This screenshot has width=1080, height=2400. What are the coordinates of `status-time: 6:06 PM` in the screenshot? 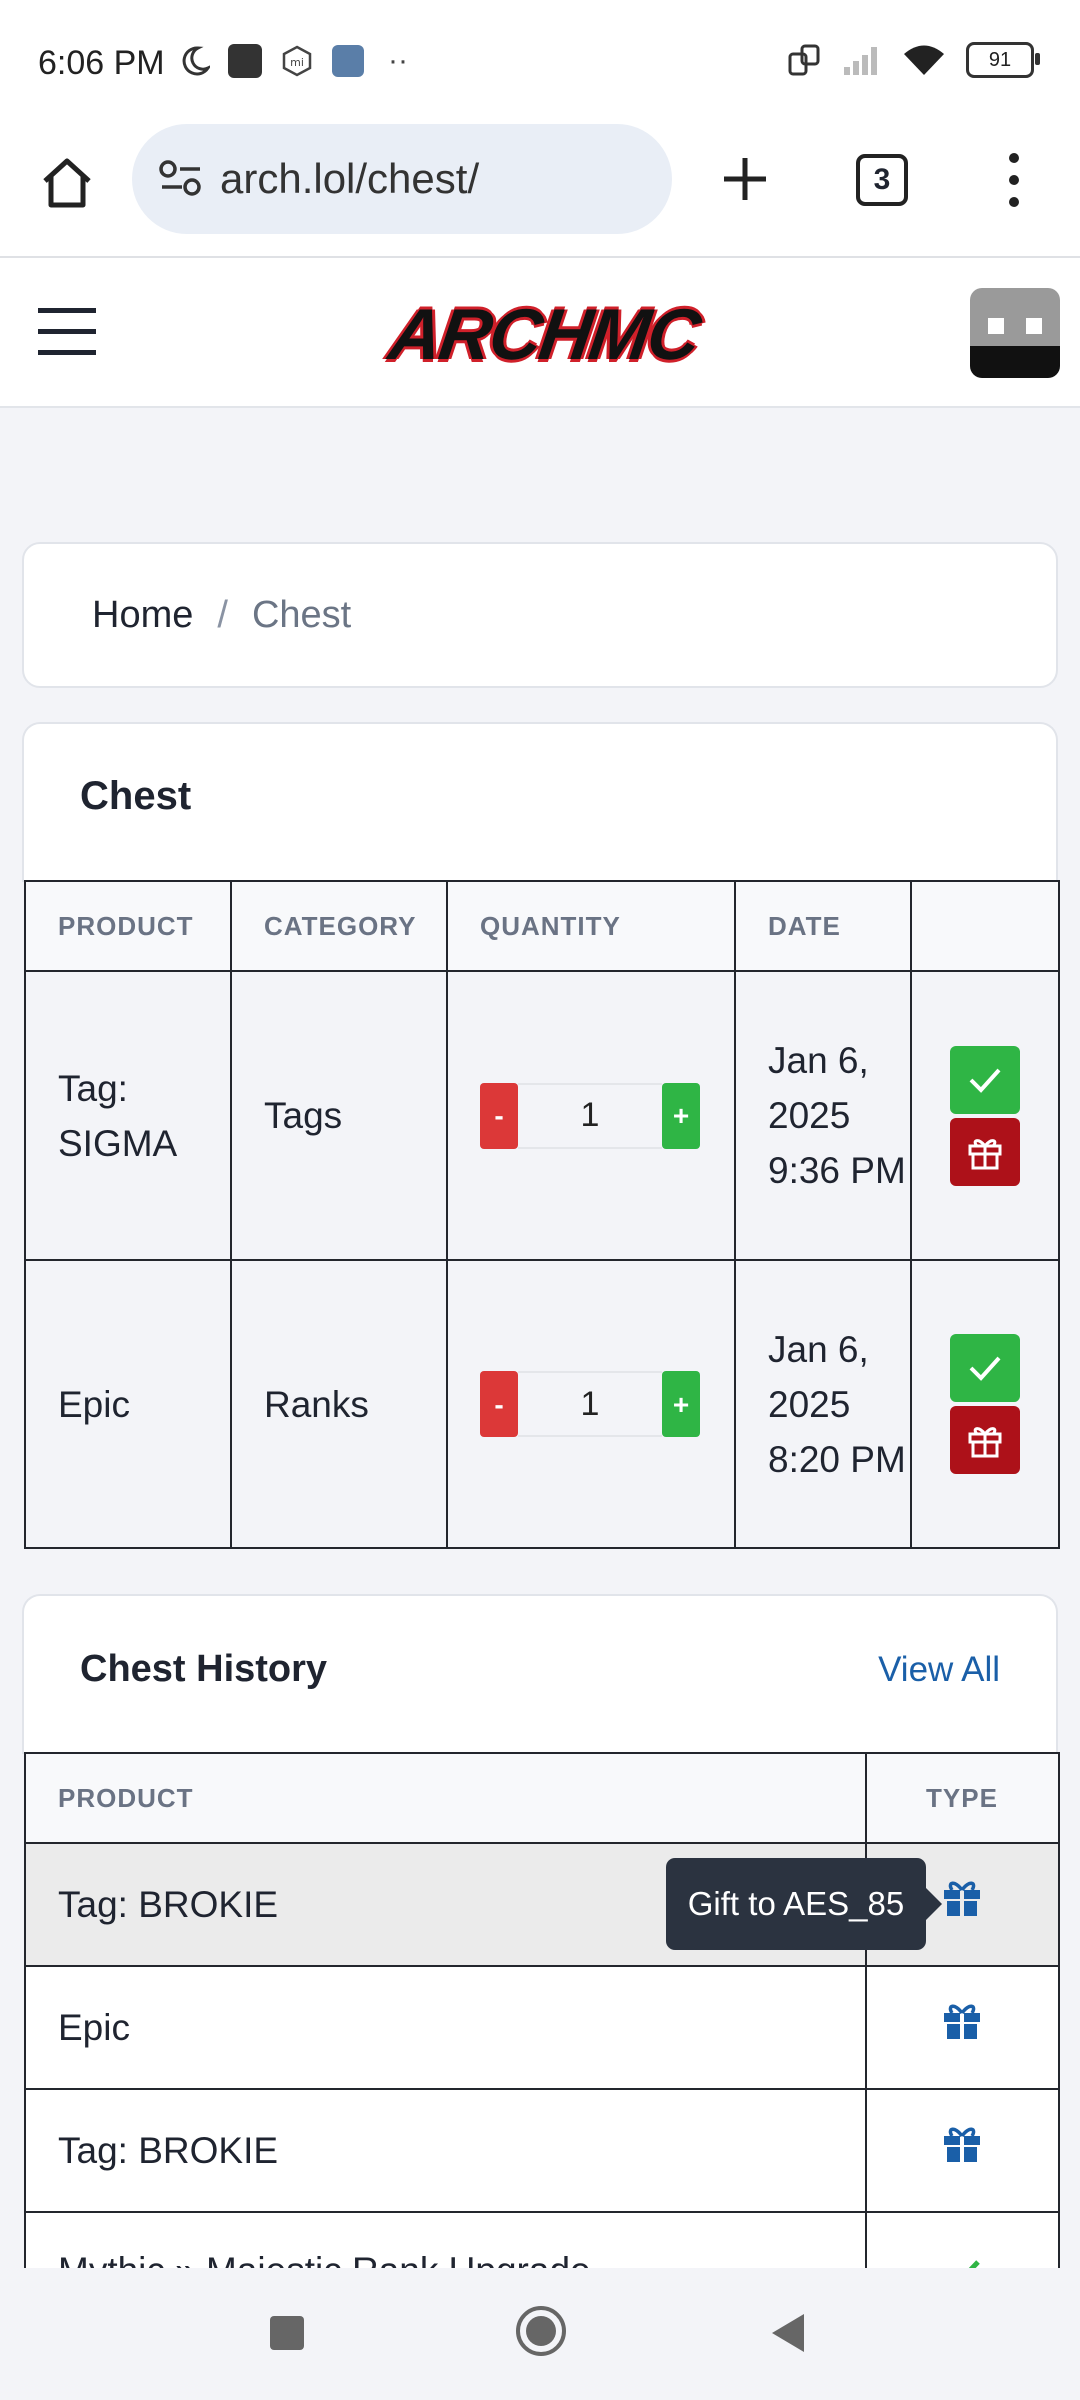 It's located at (101, 63).